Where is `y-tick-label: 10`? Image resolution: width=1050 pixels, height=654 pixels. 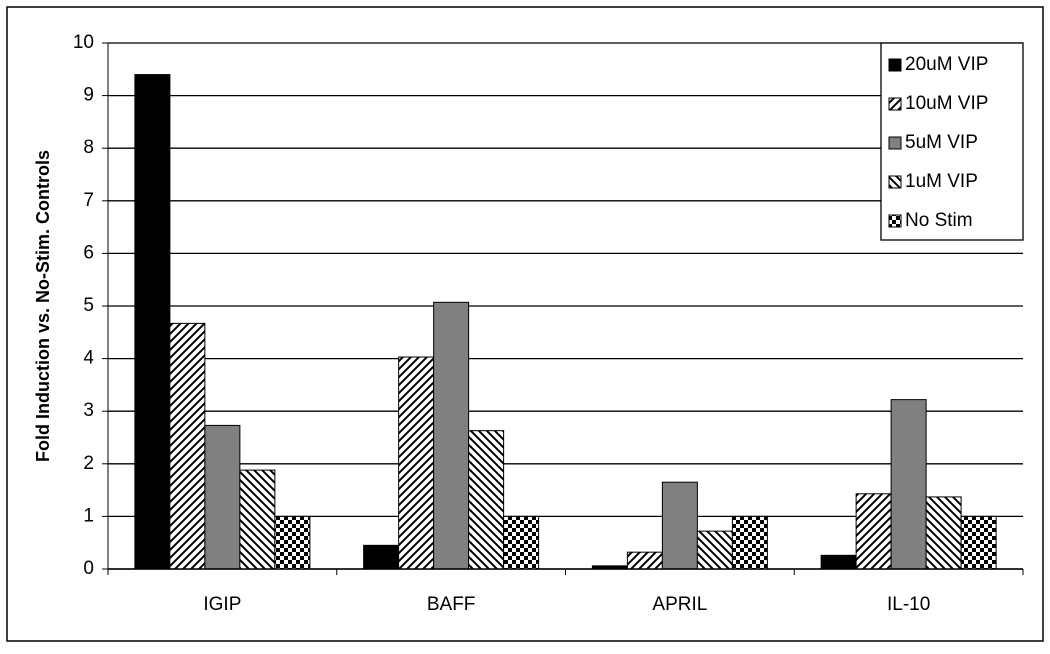 y-tick-label: 10 is located at coordinates (83, 42).